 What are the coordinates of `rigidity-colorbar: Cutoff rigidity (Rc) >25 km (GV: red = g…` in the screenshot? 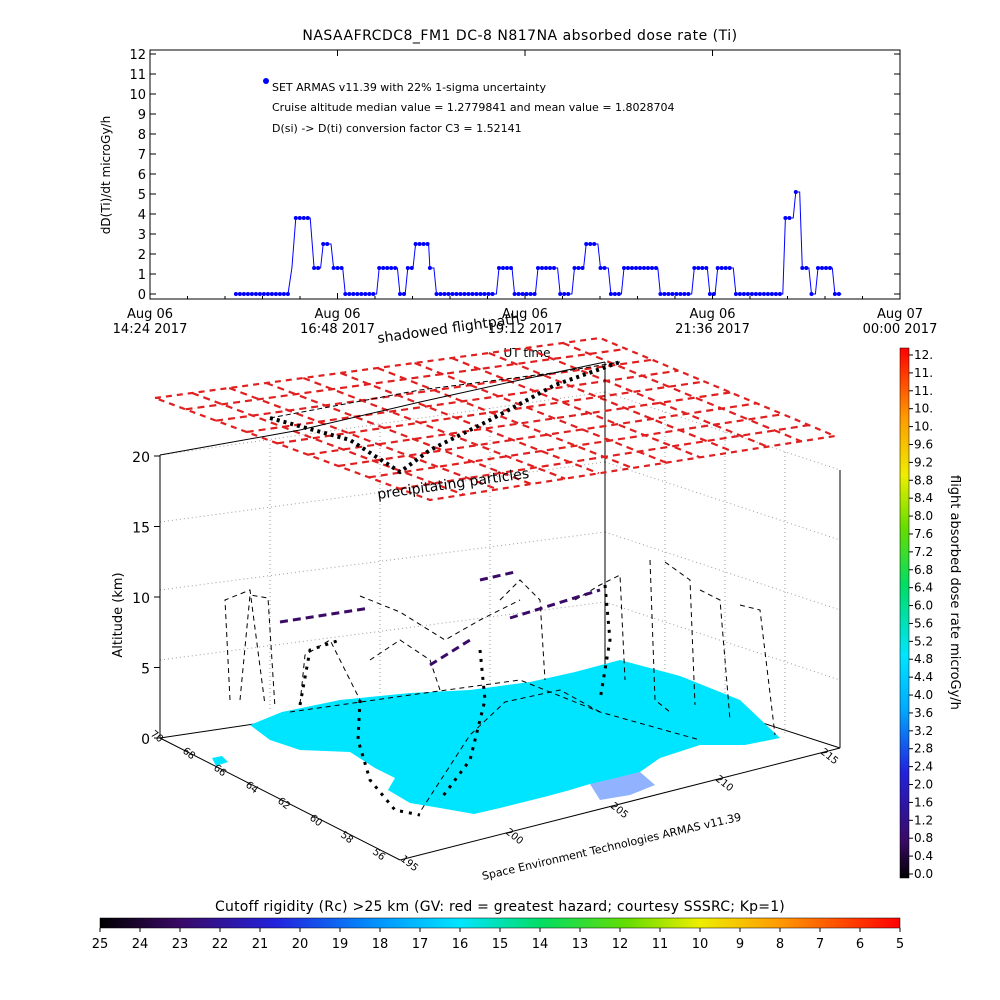 It's located at (498, 925).